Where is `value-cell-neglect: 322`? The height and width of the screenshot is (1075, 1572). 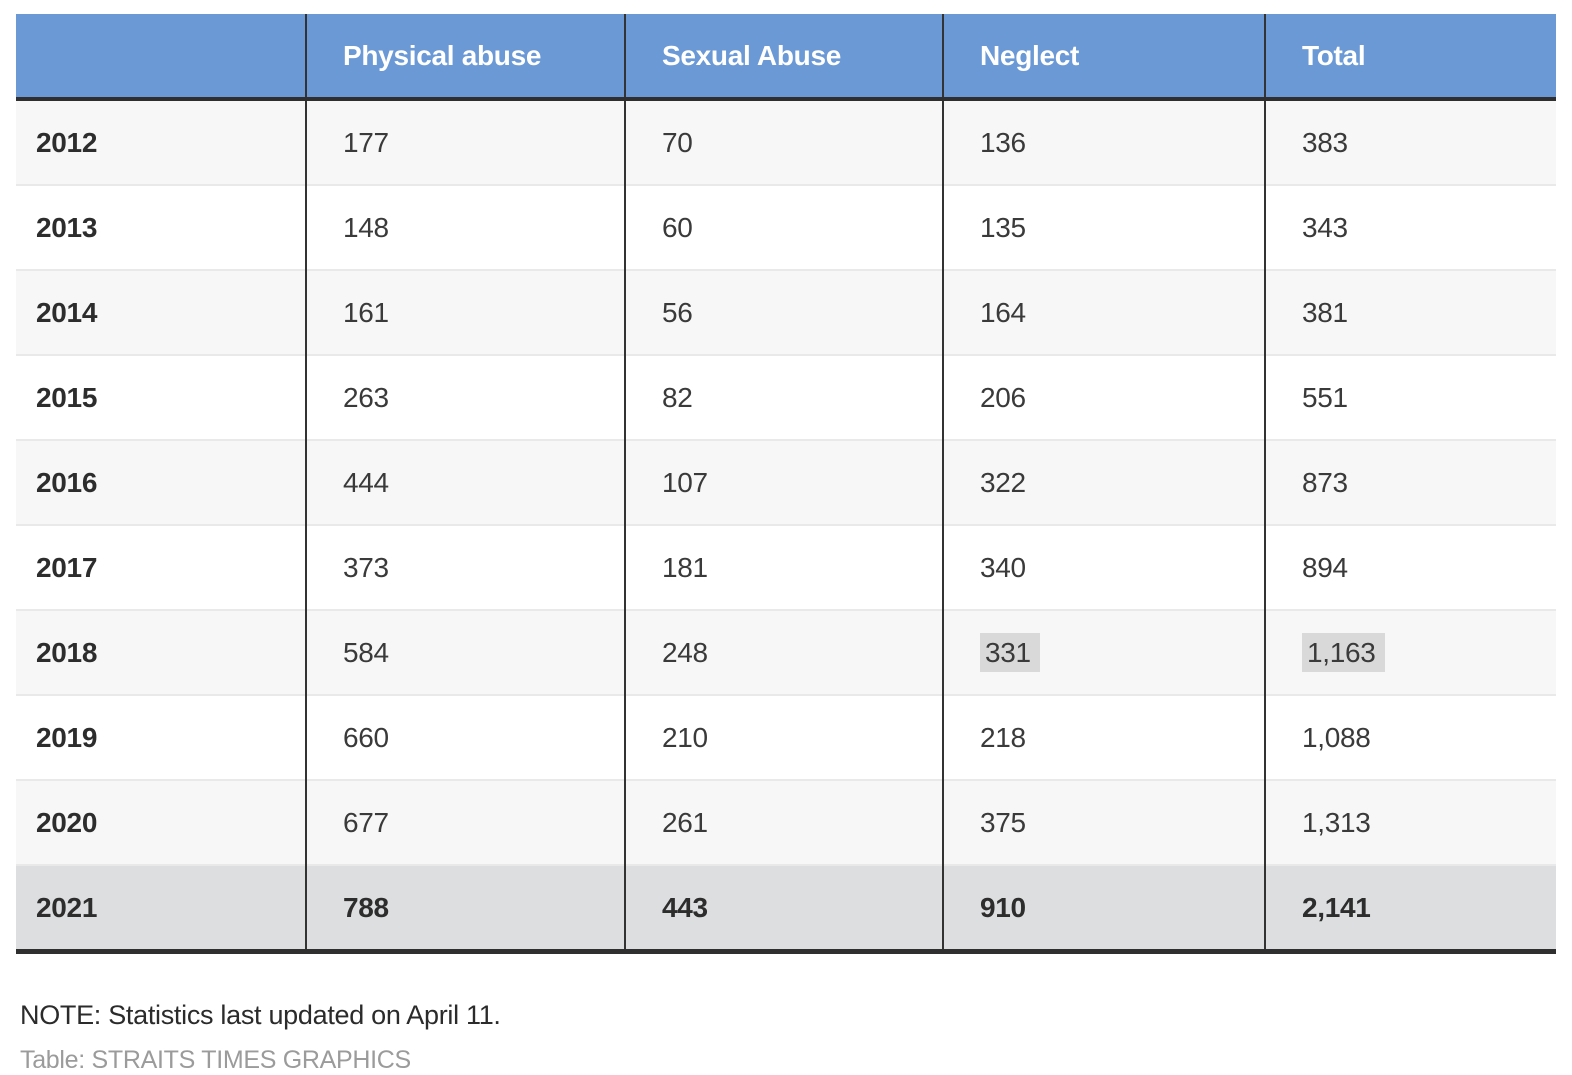 value-cell-neglect: 322 is located at coordinates (1103, 482).